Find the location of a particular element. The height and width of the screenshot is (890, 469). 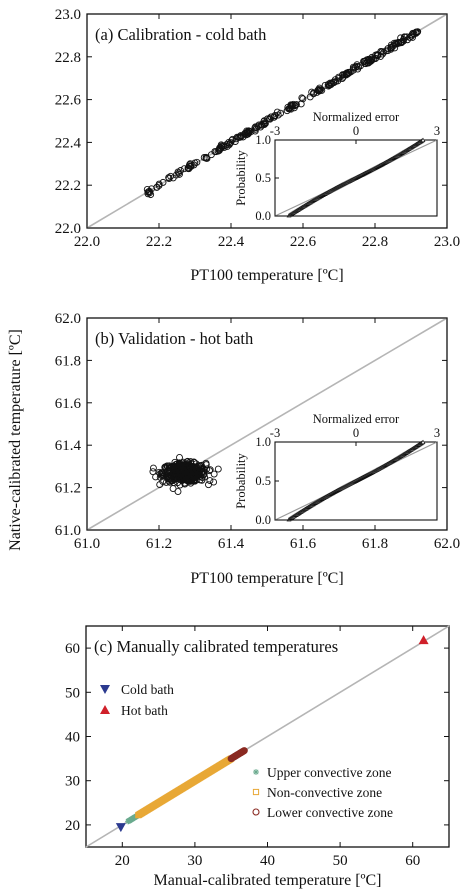

y-tick-label: 22.4 is located at coordinates (68, 143).